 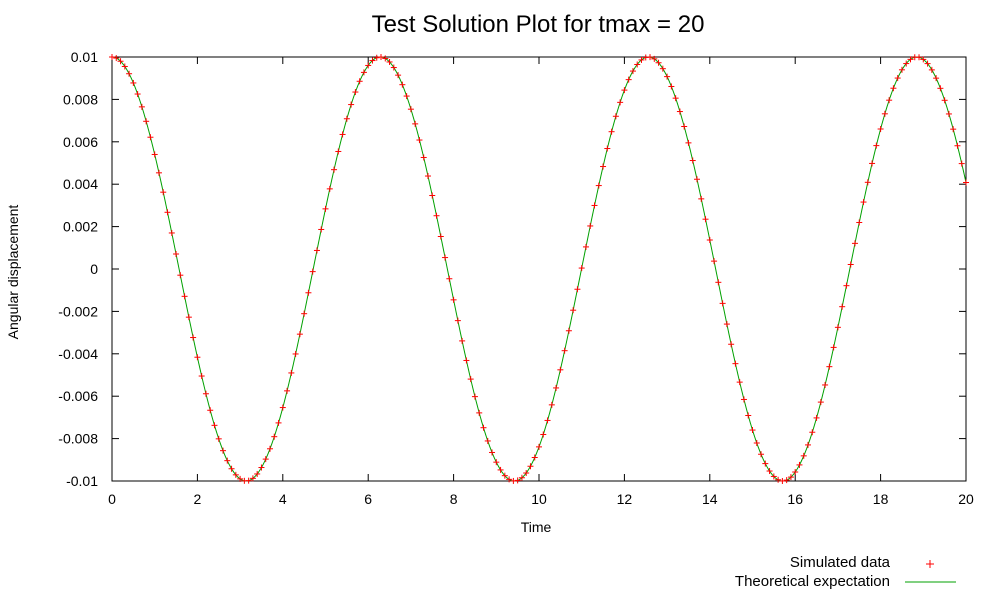 What do you see at coordinates (78, 311) in the screenshot?
I see `y-tick-label: -0.002` at bounding box center [78, 311].